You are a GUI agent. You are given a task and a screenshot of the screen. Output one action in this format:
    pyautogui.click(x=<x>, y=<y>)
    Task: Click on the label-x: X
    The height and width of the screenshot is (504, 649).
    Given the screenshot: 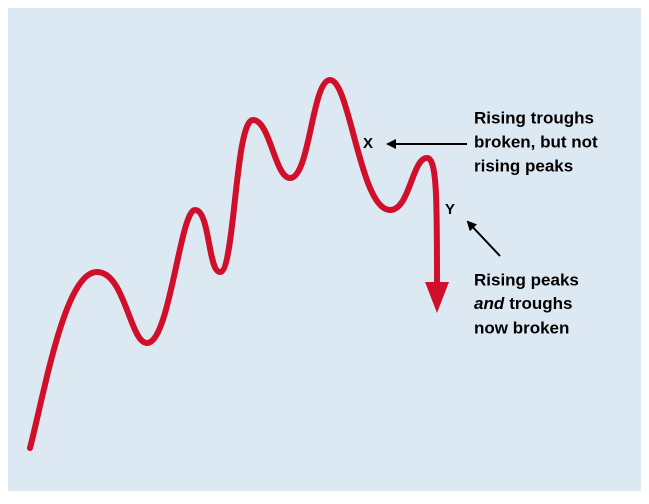 What is the action you would take?
    pyautogui.click(x=368, y=143)
    